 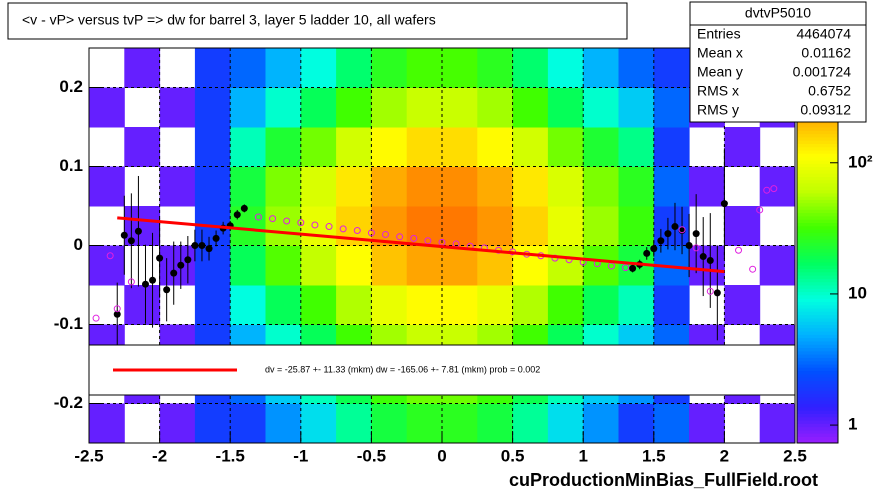 What do you see at coordinates (719, 34) in the screenshot?
I see `stats-label: Entries` at bounding box center [719, 34].